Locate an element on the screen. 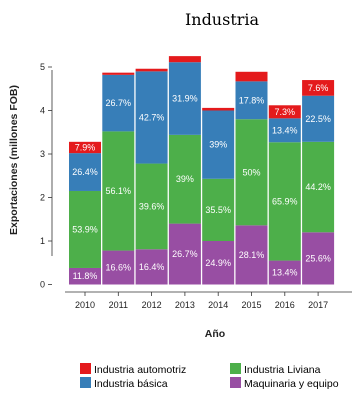 The width and height of the screenshot is (362, 400). segment-label: 7.9% is located at coordinates (85, 147).